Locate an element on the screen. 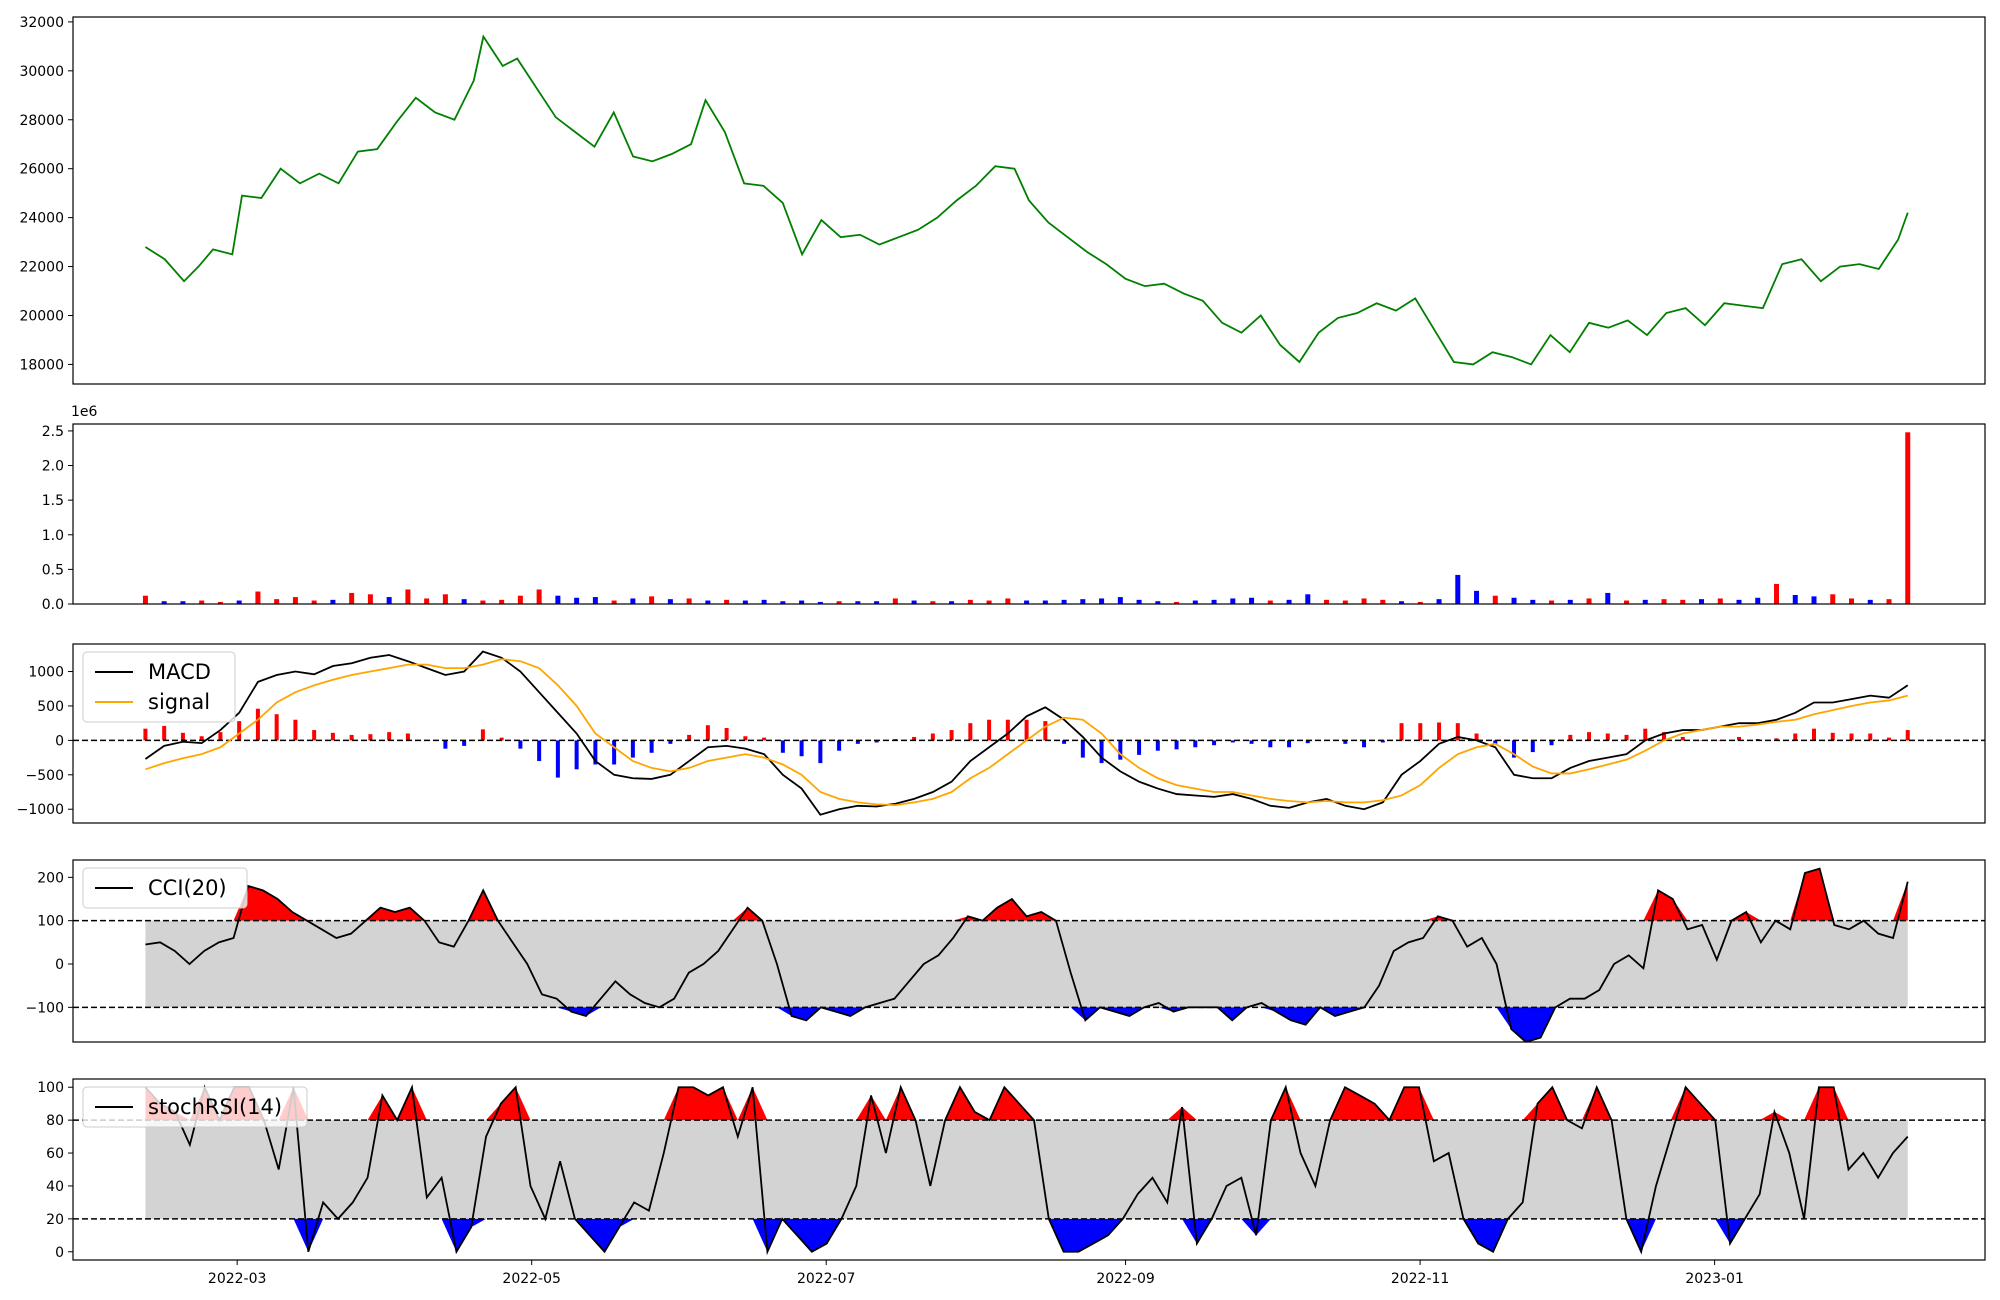  cci-ytick-label: 100 is located at coordinates (50, 922).